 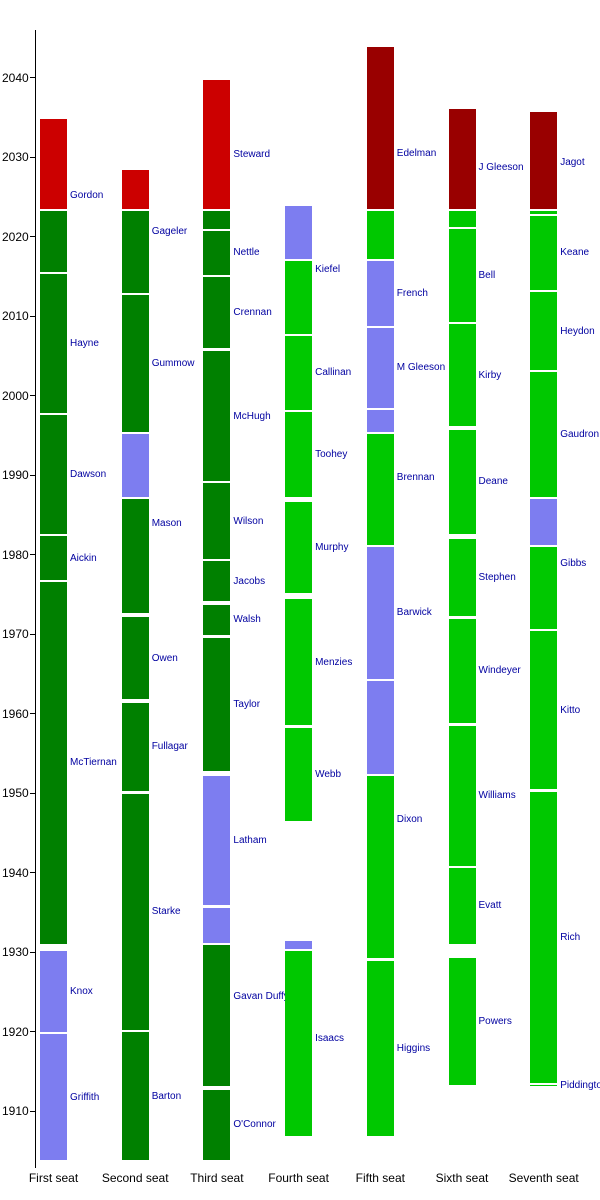 What do you see at coordinates (217, 581) in the screenshot?
I see `bar-segment-jacobs` at bounding box center [217, 581].